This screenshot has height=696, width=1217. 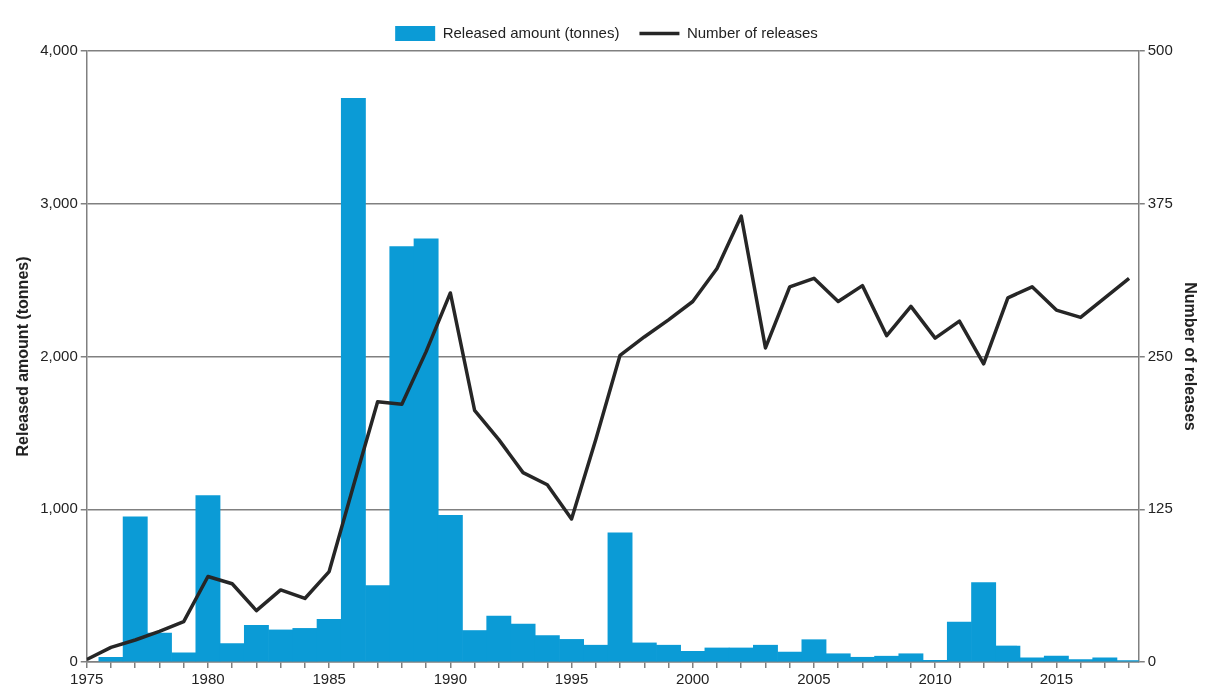 What do you see at coordinates (935, 679) in the screenshot?
I see `x-tick-label: 2010` at bounding box center [935, 679].